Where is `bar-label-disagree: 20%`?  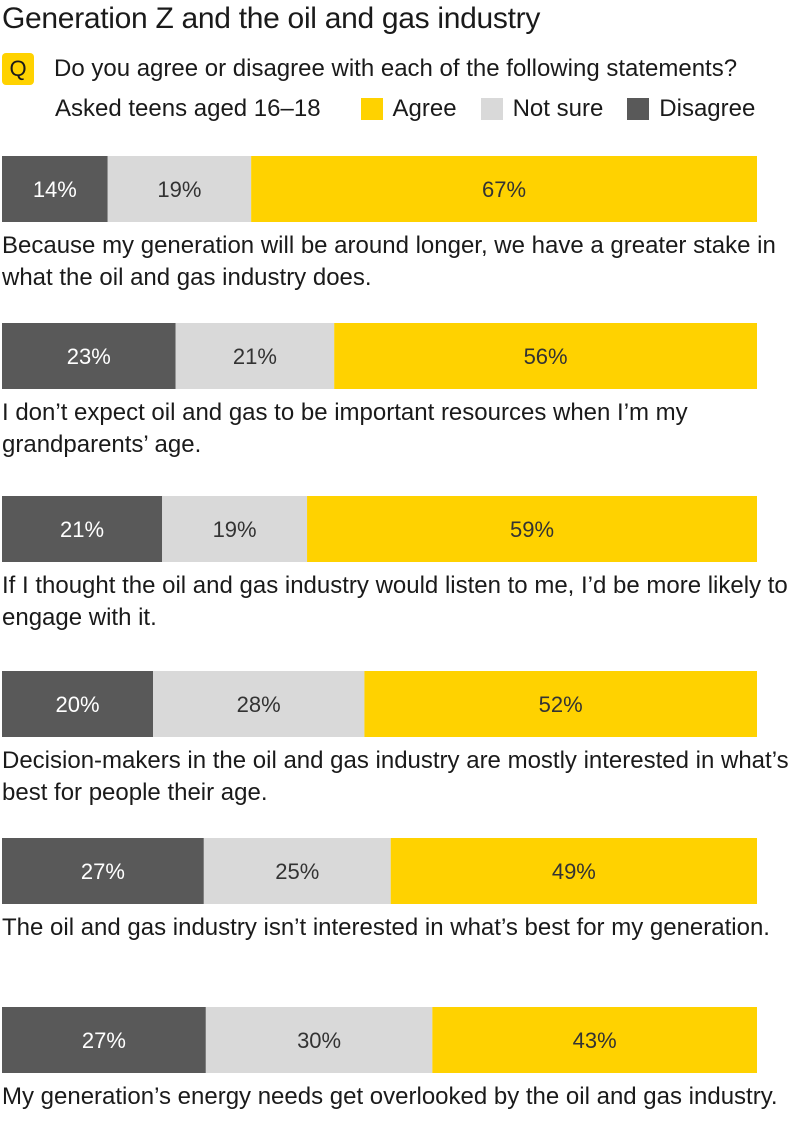
bar-label-disagree: 20% is located at coordinates (77, 704).